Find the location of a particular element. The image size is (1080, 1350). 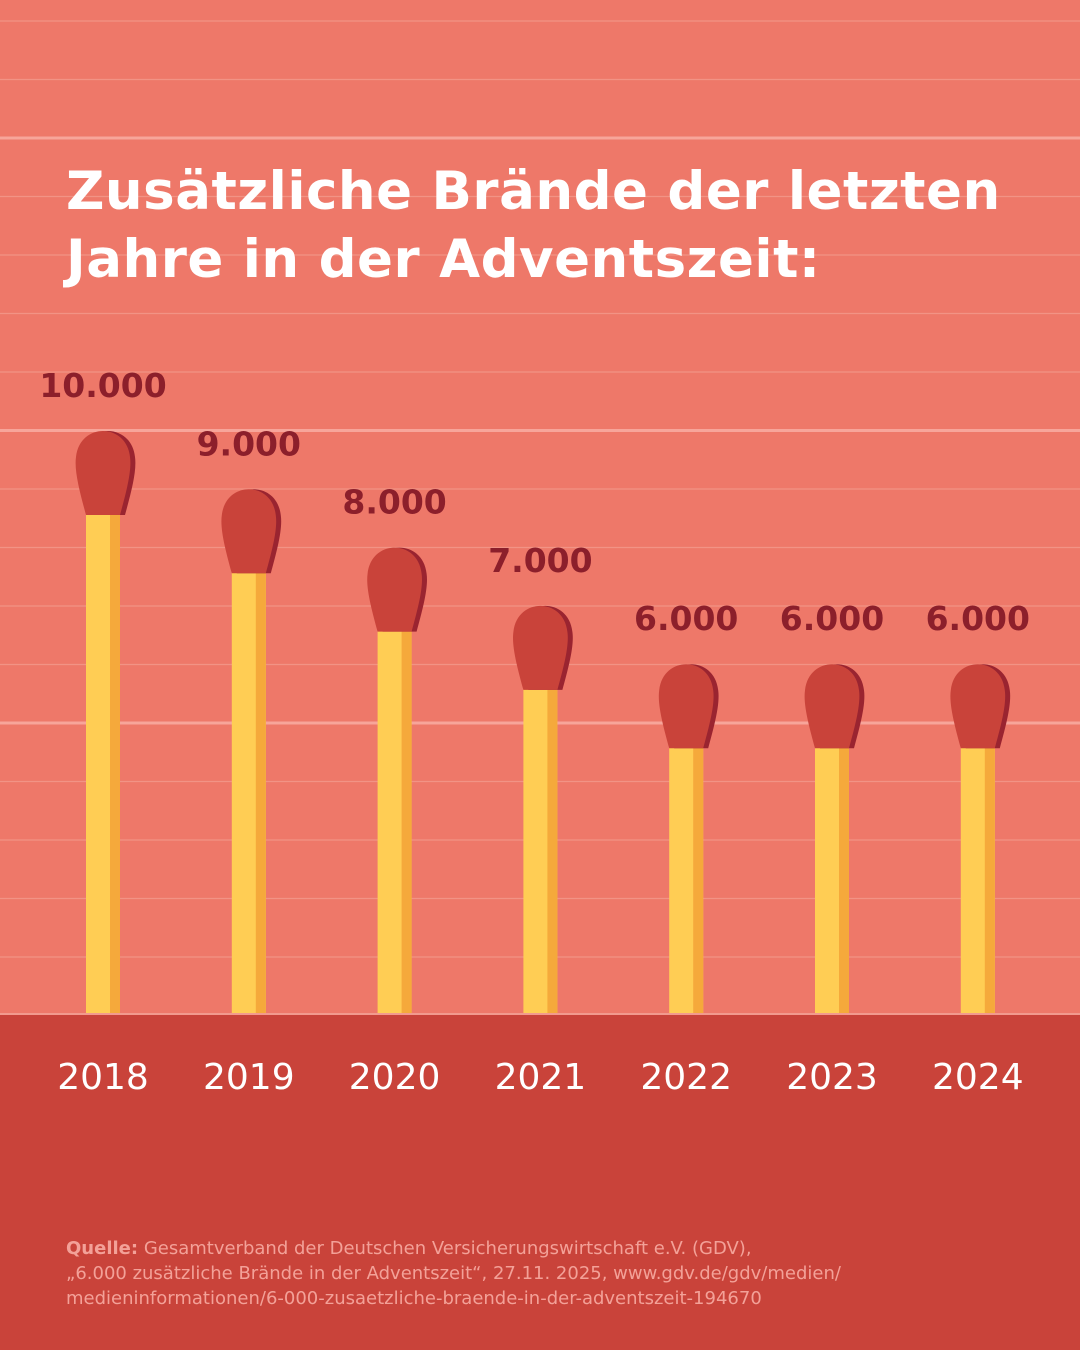

x-tick-label: 2024 is located at coordinates (977, 1077).